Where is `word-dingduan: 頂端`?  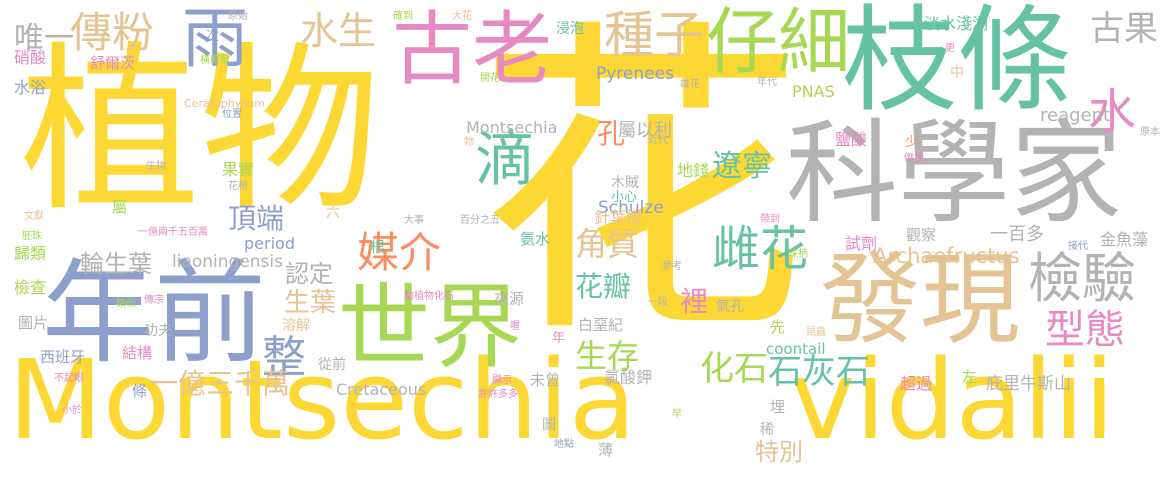 word-dingduan: 頂端 is located at coordinates (256, 218).